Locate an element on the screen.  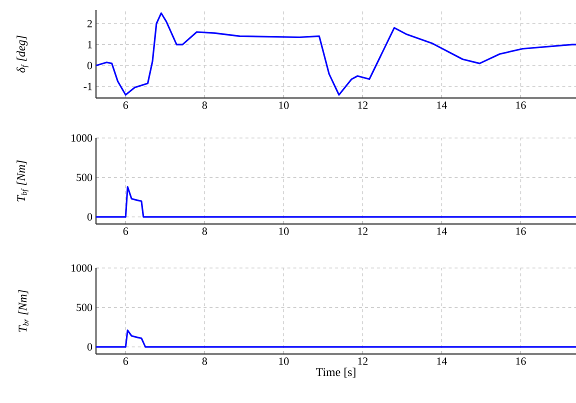
y-tick-label: 1 is located at coordinates (90, 44).